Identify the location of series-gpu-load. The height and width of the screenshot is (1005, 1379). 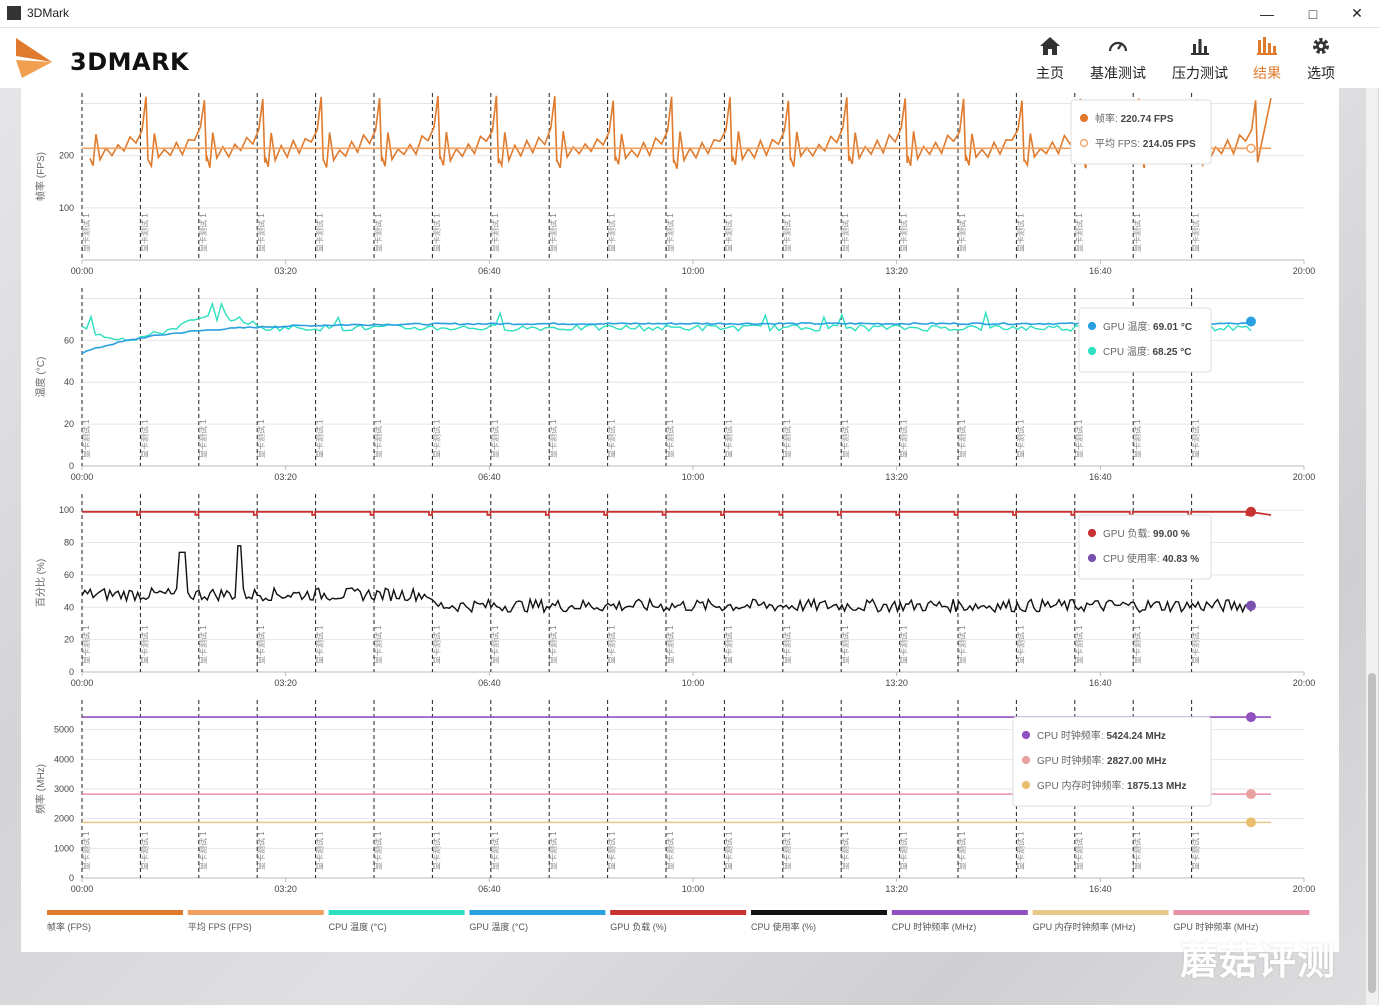
(677, 513).